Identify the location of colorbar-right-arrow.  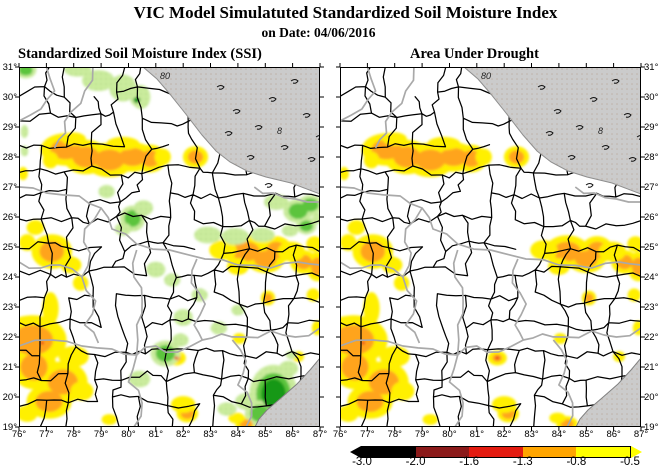
(636, 452).